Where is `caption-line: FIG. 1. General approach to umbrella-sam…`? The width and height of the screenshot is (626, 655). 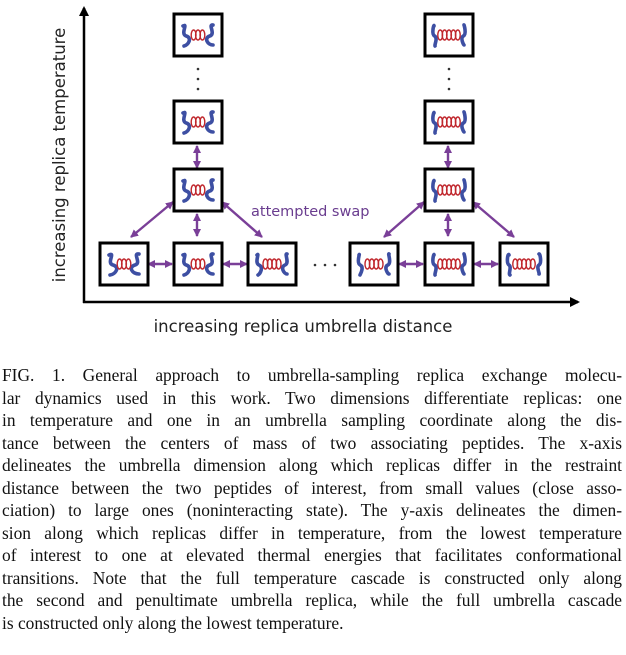 caption-line: FIG. 1. General approach to umbrella-sam… is located at coordinates (312, 375).